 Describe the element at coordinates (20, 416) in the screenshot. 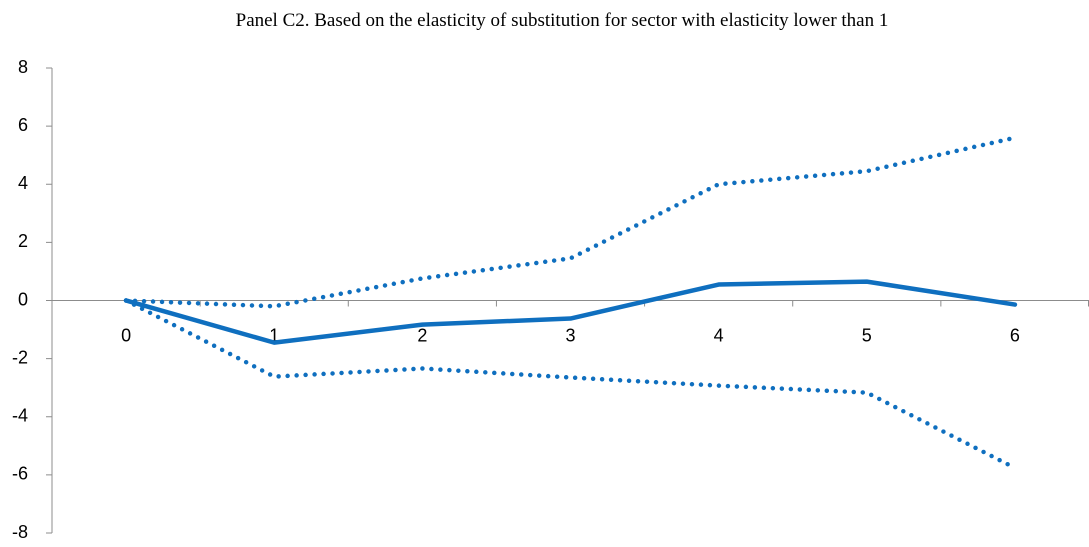

I see `y-tick-label: -4` at that location.